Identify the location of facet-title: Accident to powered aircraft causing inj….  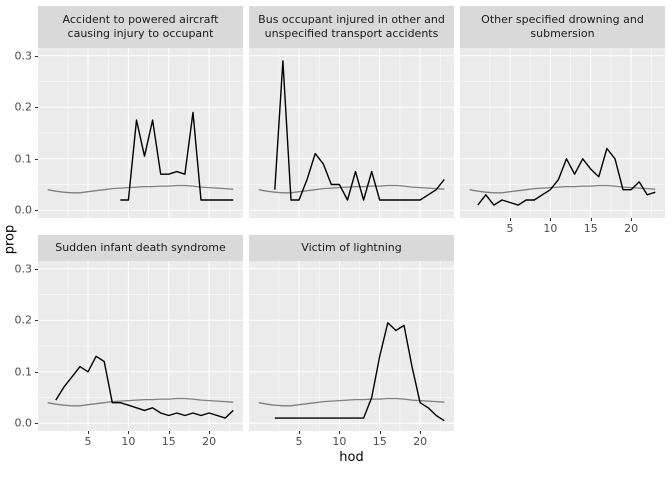
(140, 26).